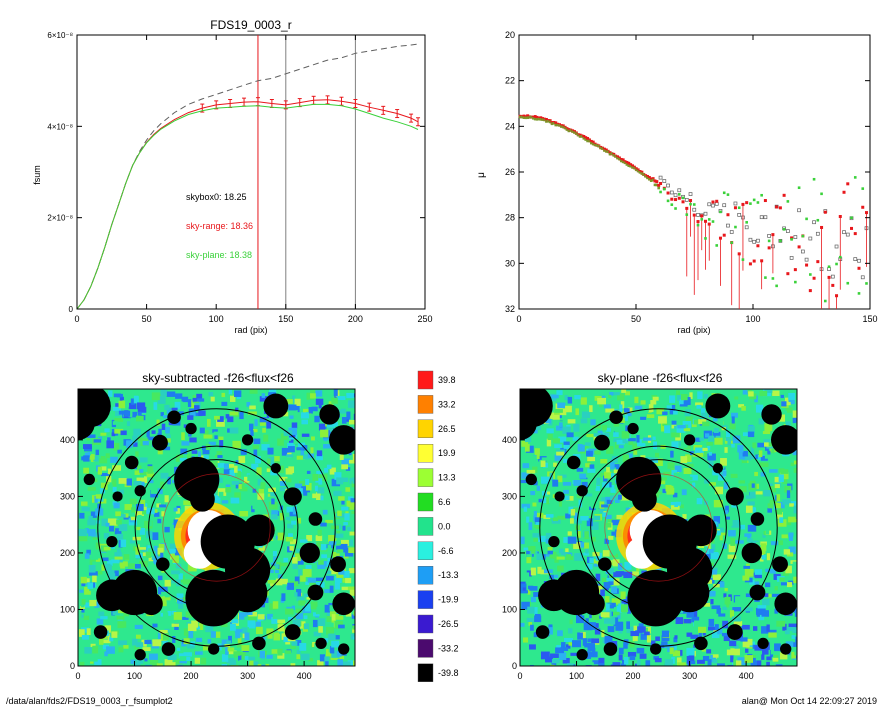 Image resolution: width=885 pixels, height=708 pixels. I want to click on x-tick-label: 50, so click(636, 319).